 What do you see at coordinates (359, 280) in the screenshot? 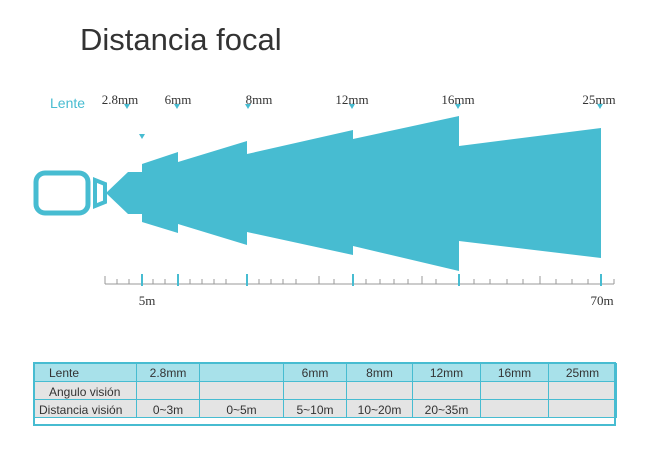
I see `distance-scale` at bounding box center [359, 280].